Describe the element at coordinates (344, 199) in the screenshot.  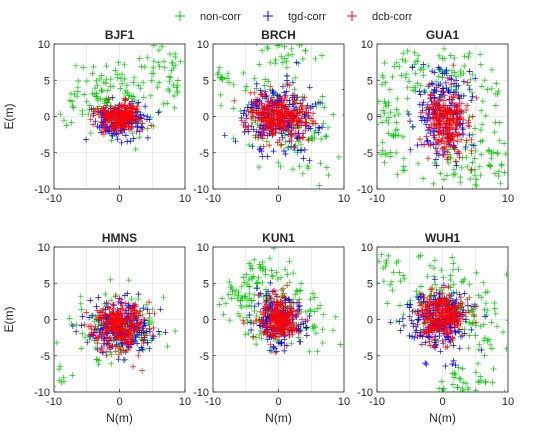
I see `x-tick-label: 10` at that location.